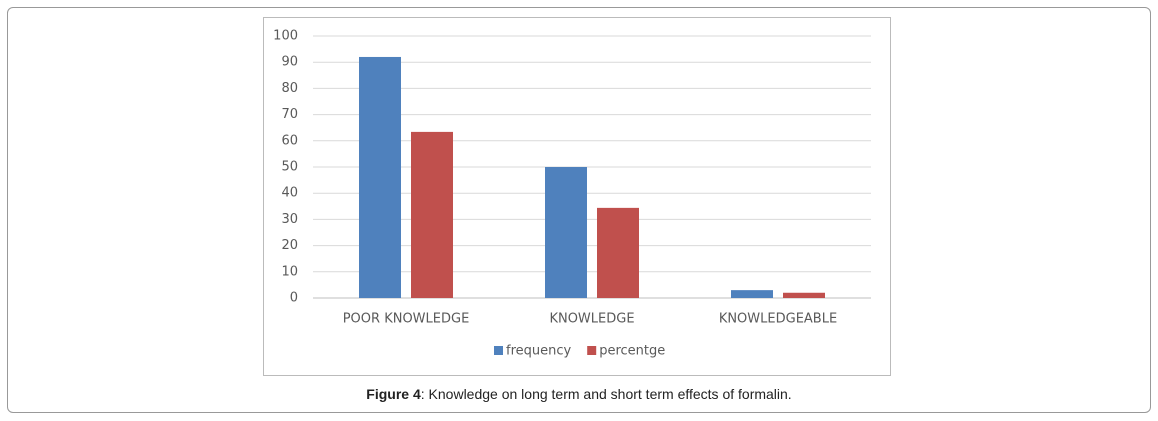 The width and height of the screenshot is (1158, 421). What do you see at coordinates (289, 88) in the screenshot?
I see `y-tick-label: 80` at bounding box center [289, 88].